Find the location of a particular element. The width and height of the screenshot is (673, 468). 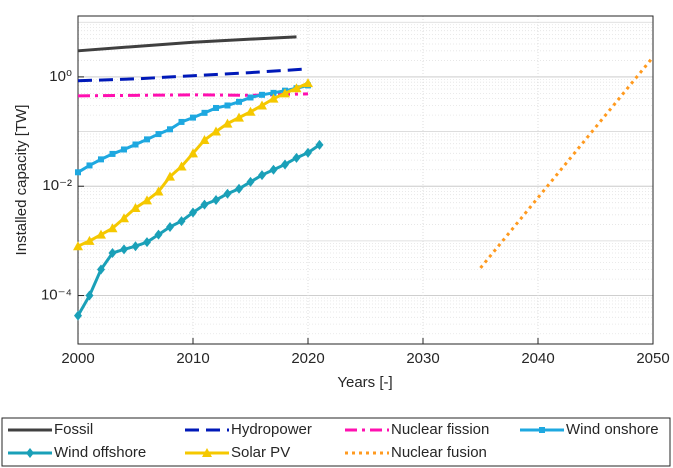

y-tick-label: 10⁰ is located at coordinates (60, 76).